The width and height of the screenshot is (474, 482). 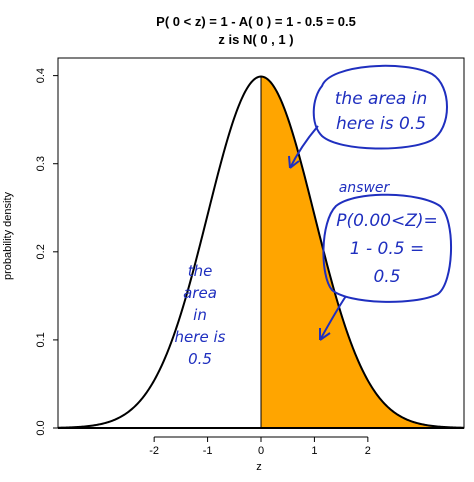 I want to click on y-axis-label: probability density, so click(x=8, y=235).